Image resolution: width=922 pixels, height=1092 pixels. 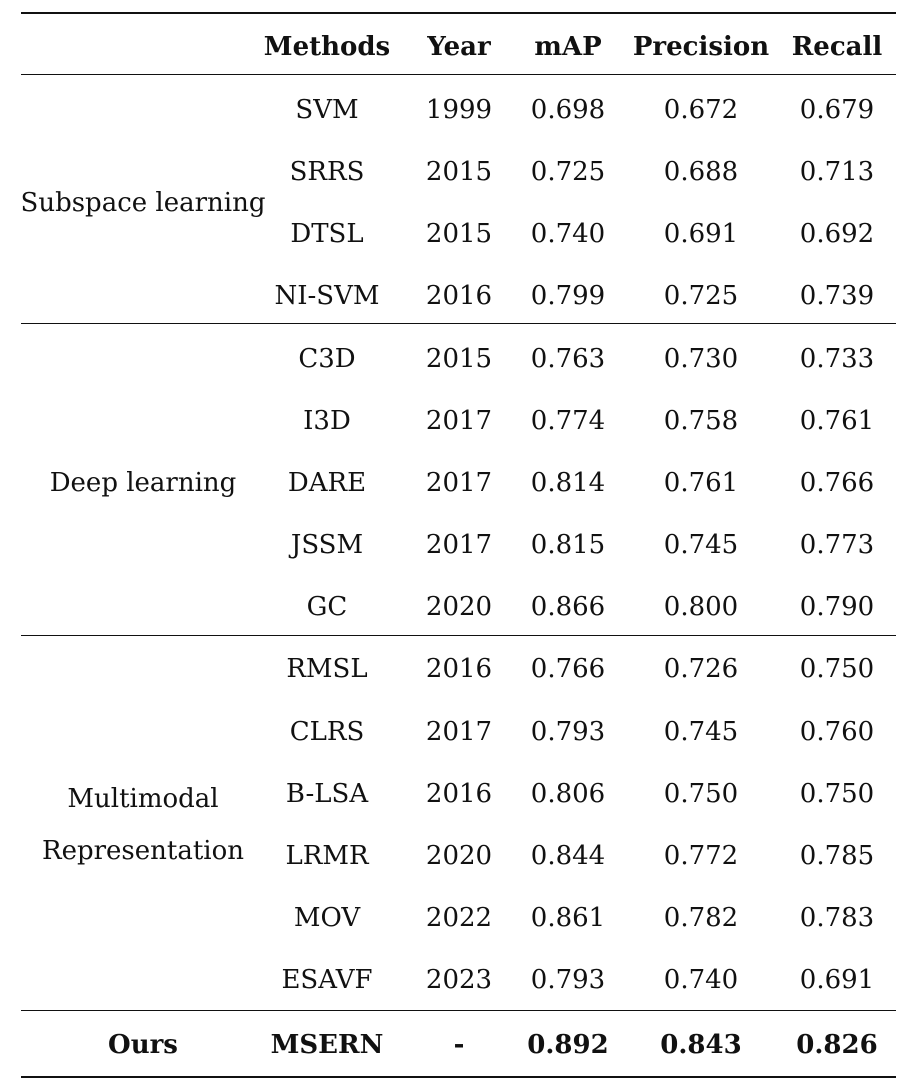 I want to click on ours-cell-recall: 0.826, so click(x=837, y=1045).